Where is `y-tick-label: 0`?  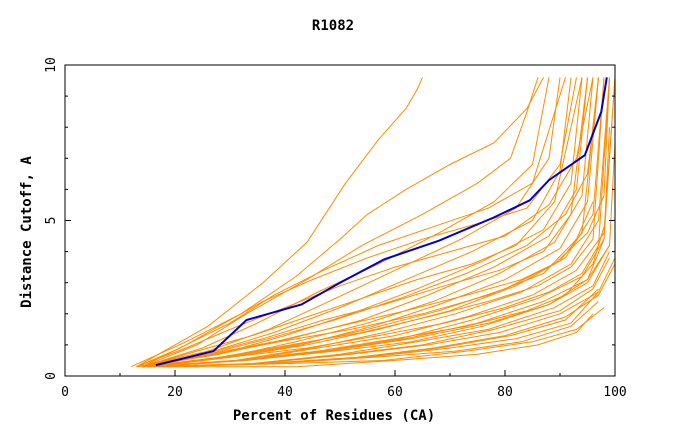 y-tick-label: 0 is located at coordinates (51, 376).